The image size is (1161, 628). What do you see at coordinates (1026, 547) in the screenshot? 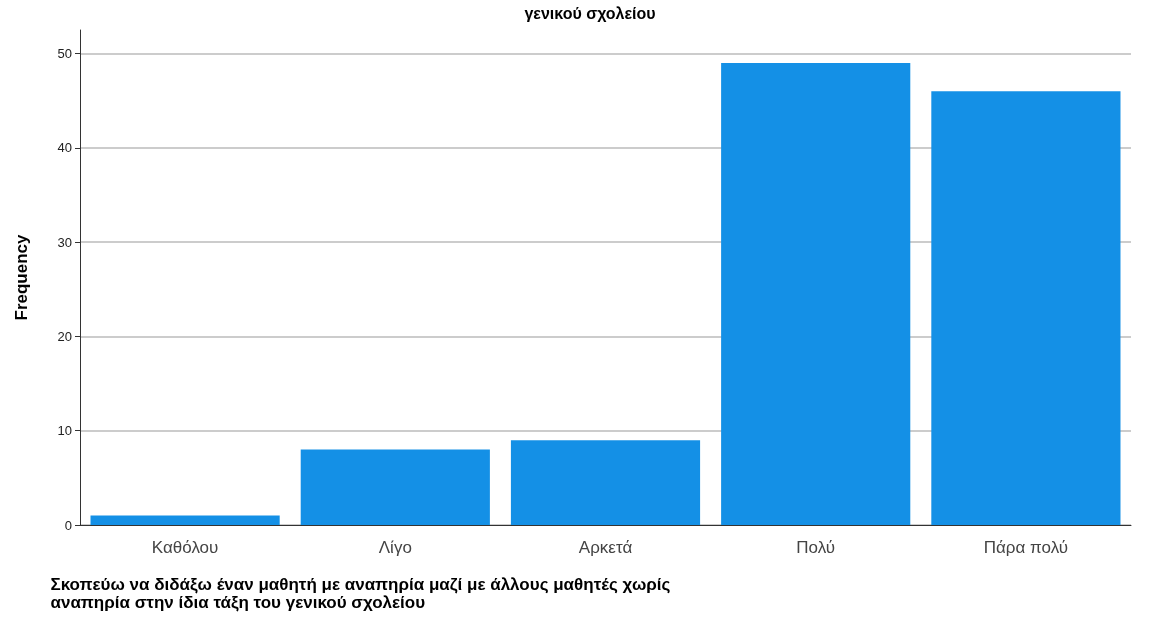
I see `x-tick-label: Πάρα πολύ` at bounding box center [1026, 547].